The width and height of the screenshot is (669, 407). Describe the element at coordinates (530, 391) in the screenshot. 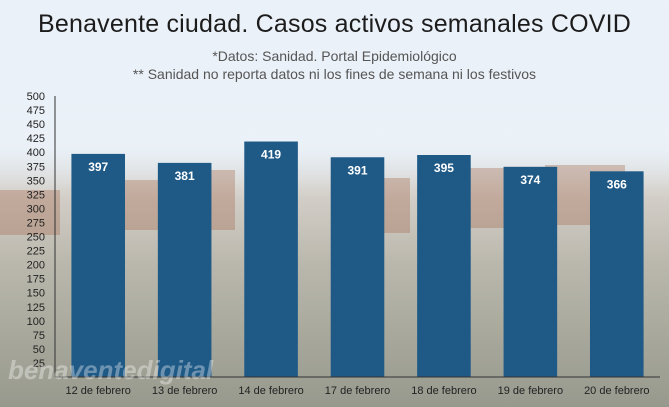

I see `x-tick-label: 19 de febrero` at that location.